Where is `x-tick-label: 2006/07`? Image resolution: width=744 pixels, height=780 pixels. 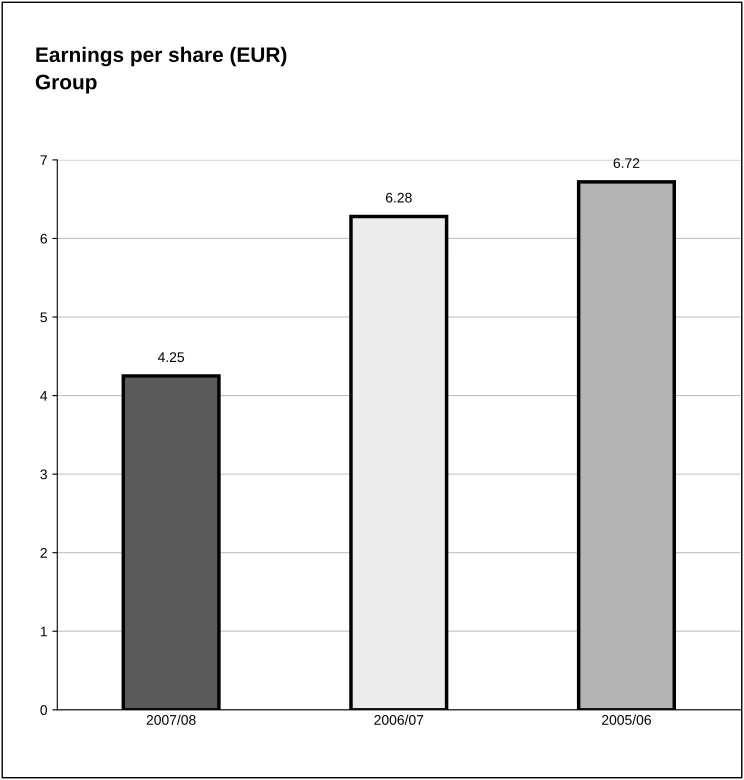 x-tick-label: 2006/07 is located at coordinates (399, 719).